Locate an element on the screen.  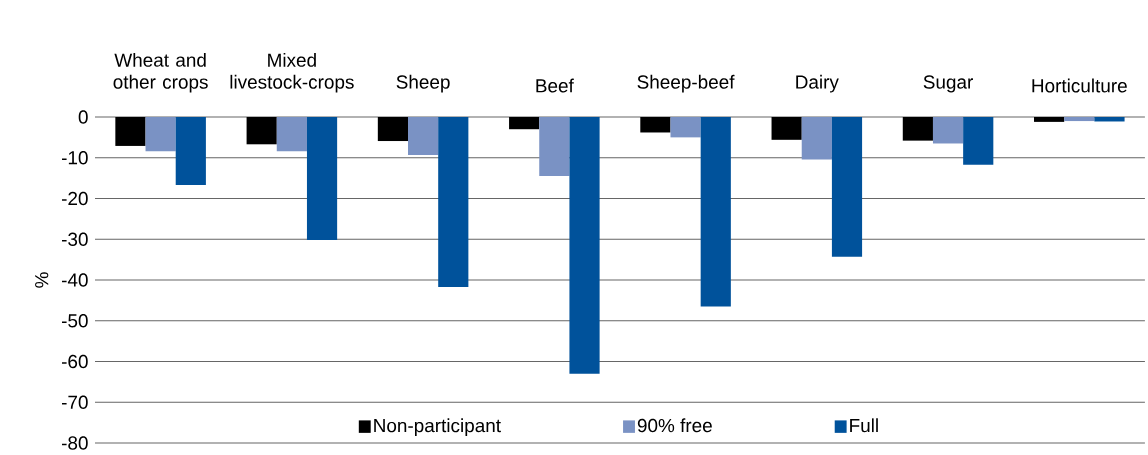
y-tick-label: -20 is located at coordinates (74, 198).